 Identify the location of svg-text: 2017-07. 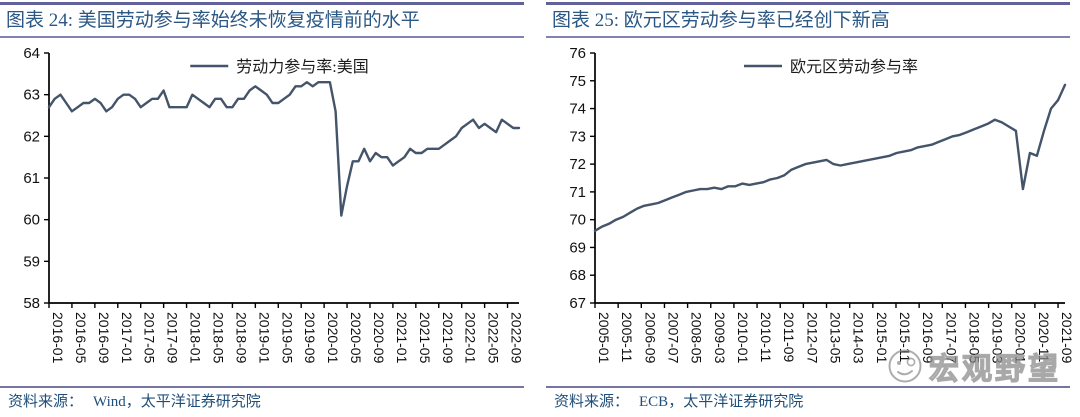
(951, 338).